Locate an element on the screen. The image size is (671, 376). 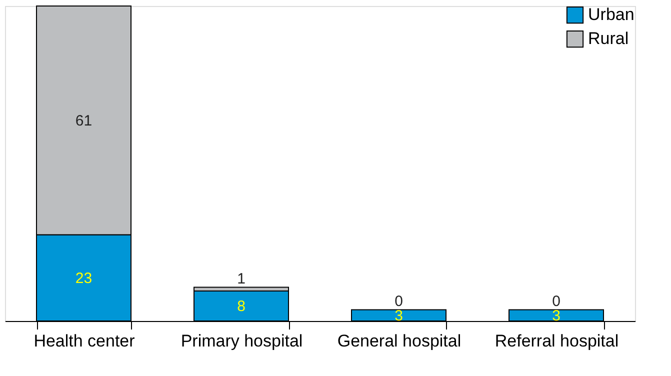
x-tick-label: Health center is located at coordinates (85, 341).